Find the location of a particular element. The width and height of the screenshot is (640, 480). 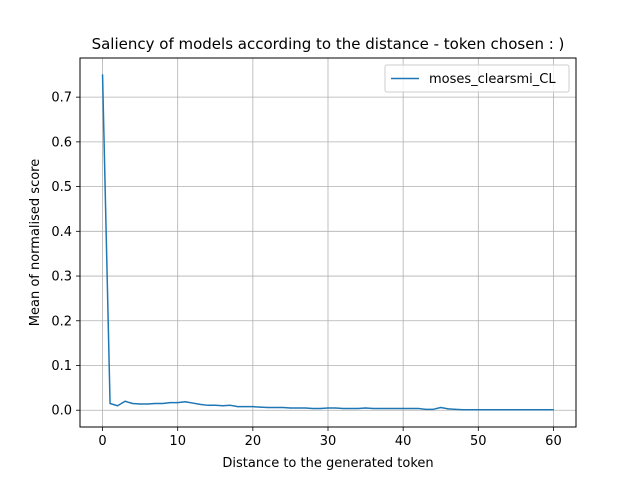

y-axis-label: Mean of normalised score is located at coordinates (35, 242).